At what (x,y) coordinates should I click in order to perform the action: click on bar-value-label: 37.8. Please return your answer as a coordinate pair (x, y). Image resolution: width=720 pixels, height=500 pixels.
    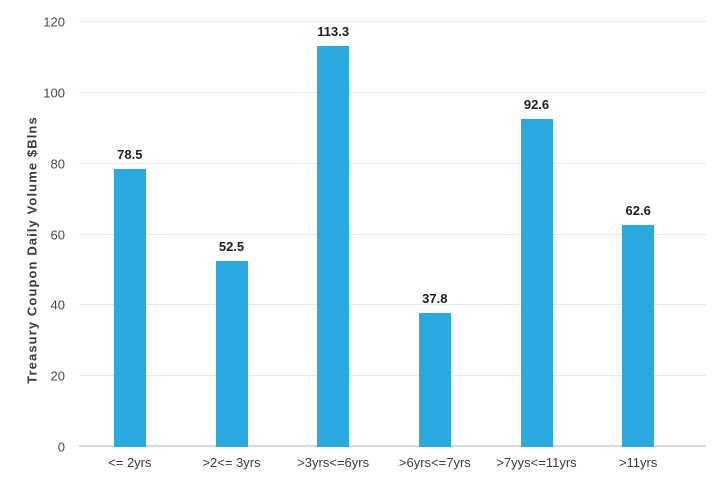
    Looking at the image, I should click on (435, 299).